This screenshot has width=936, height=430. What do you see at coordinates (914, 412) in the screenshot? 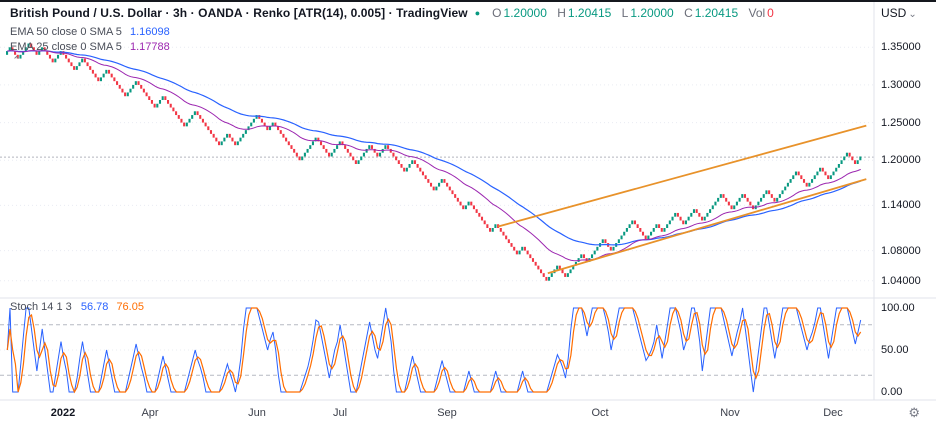
I see `gear-icon: ⚙` at bounding box center [914, 412].